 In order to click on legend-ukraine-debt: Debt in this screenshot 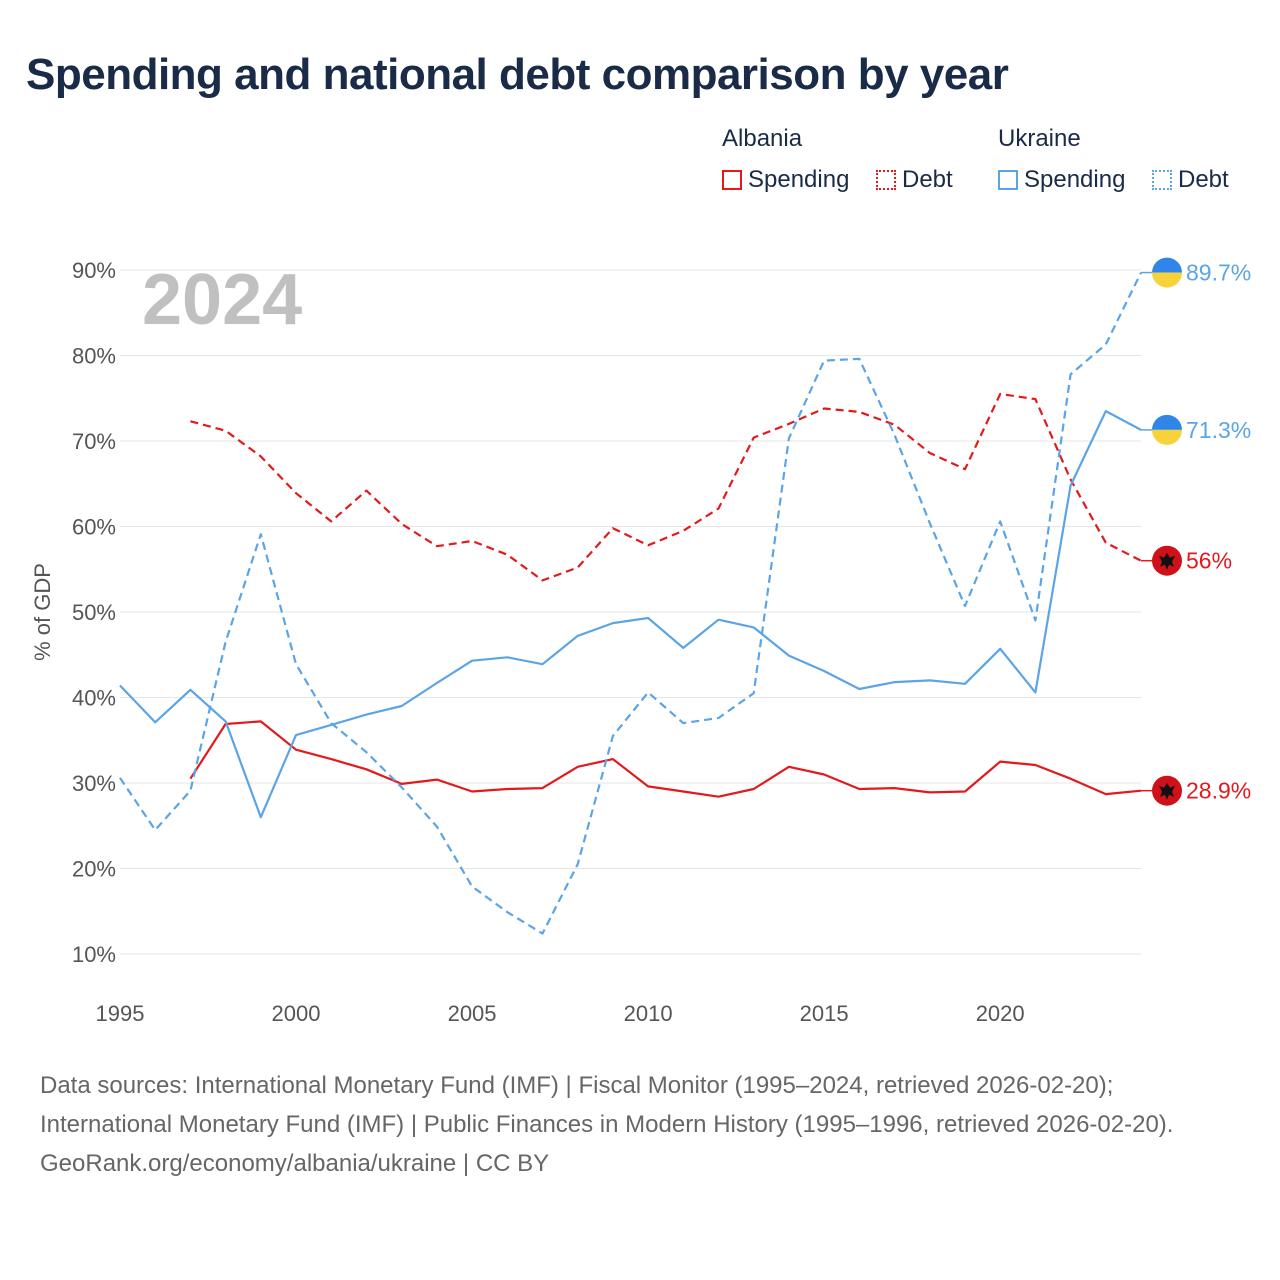, I will do `click(1190, 180)`.